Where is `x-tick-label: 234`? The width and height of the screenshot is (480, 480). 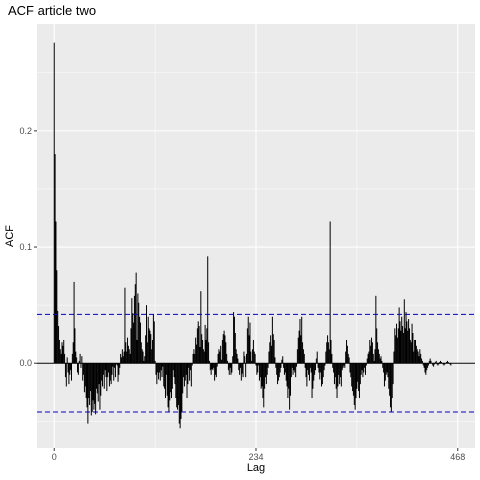 x-tick-label: 234 is located at coordinates (255, 457).